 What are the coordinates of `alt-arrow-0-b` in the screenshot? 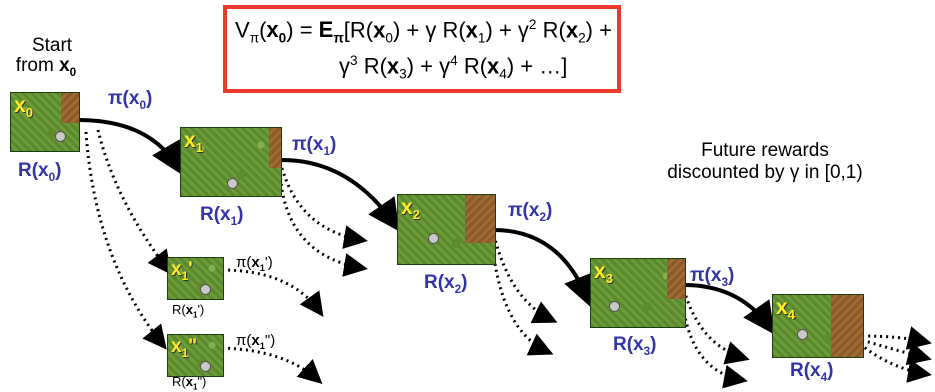 It's located at (125, 240).